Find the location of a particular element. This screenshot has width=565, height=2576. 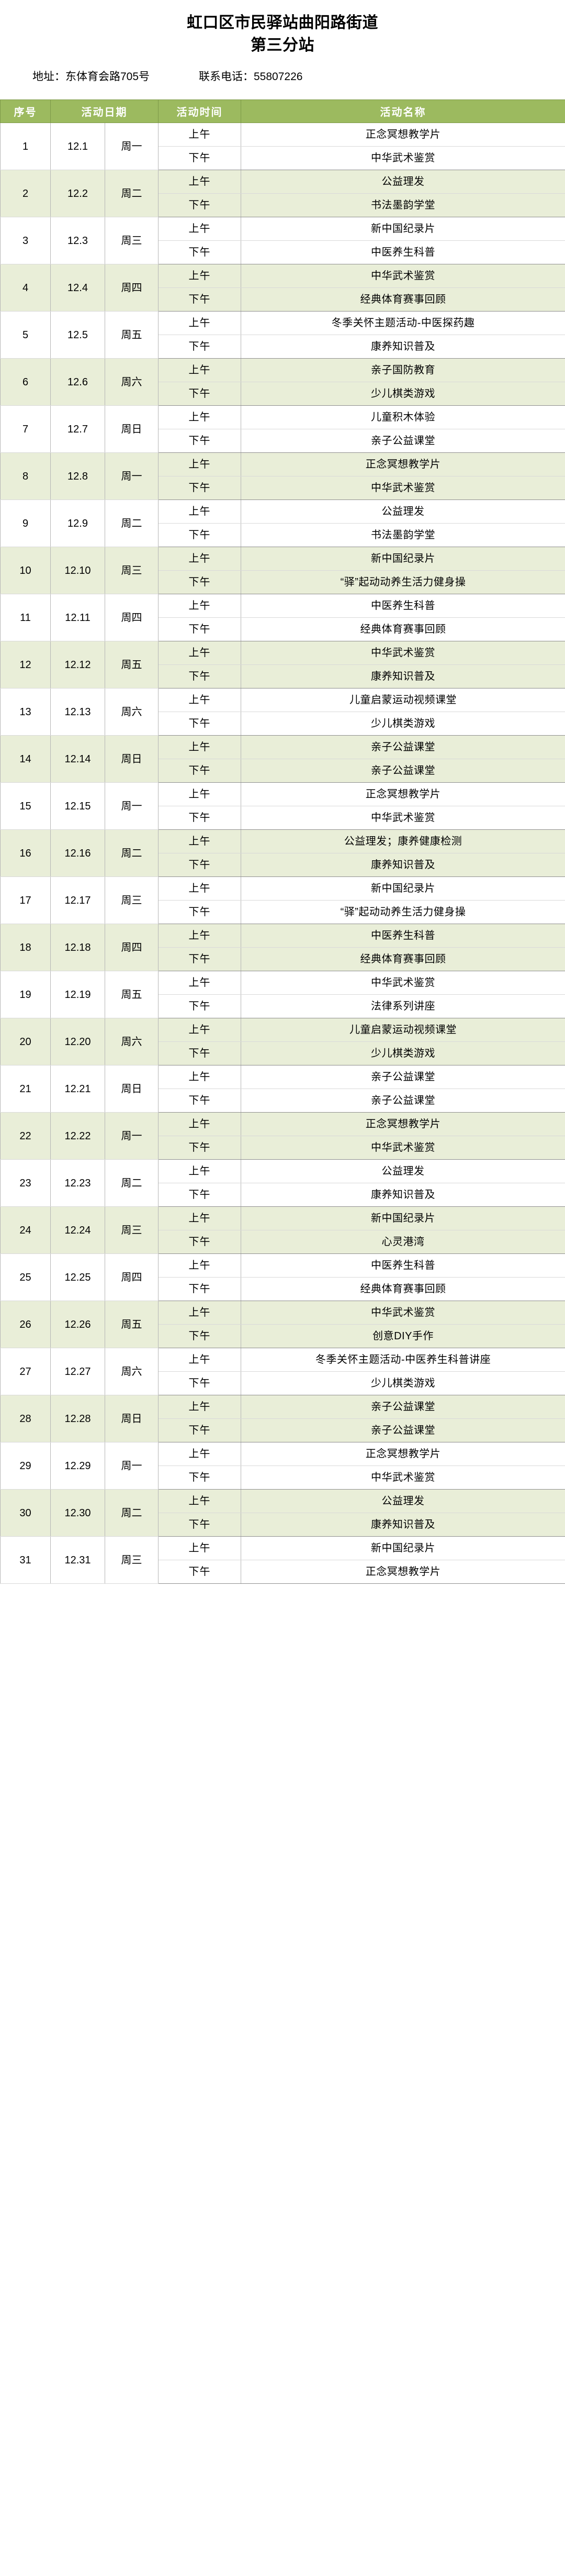

table-row: 下午 亲子公益课堂 is located at coordinates (283, 441).